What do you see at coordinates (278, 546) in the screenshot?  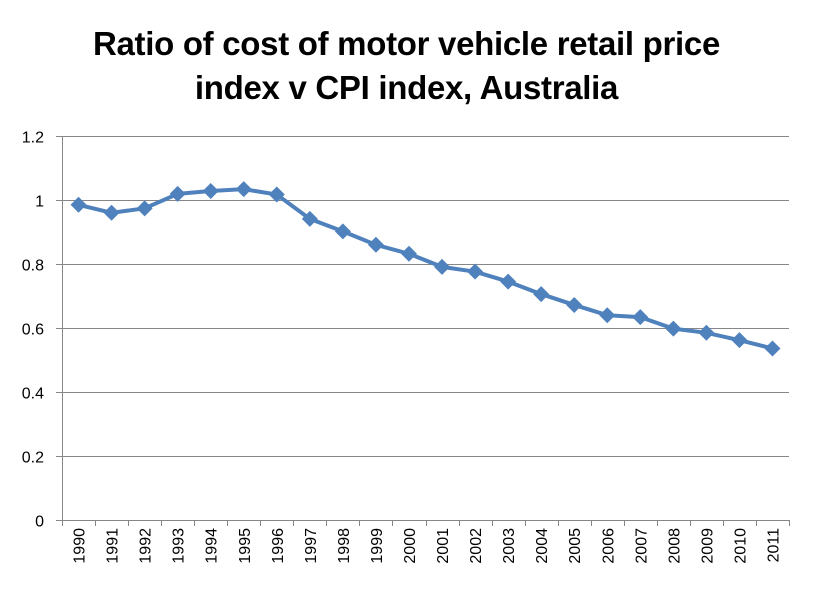 I see `x-tick-label: 1996` at bounding box center [278, 546].